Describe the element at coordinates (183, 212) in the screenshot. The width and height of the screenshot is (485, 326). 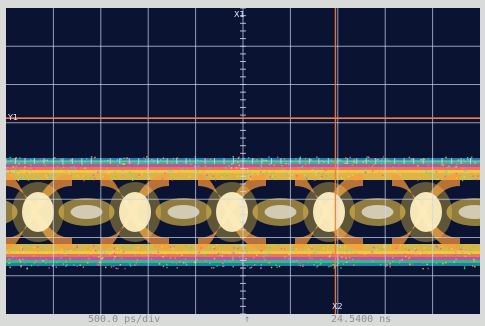
I see `eye-opening-center` at that location.